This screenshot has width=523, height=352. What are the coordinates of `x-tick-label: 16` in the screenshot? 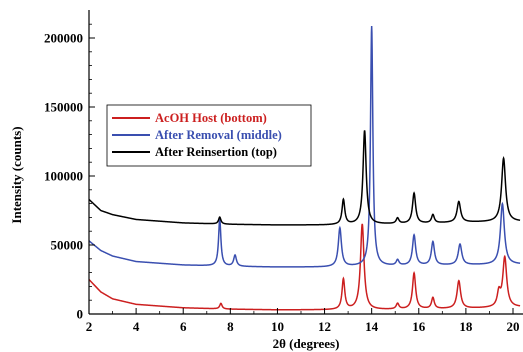 It's located at (419, 326).